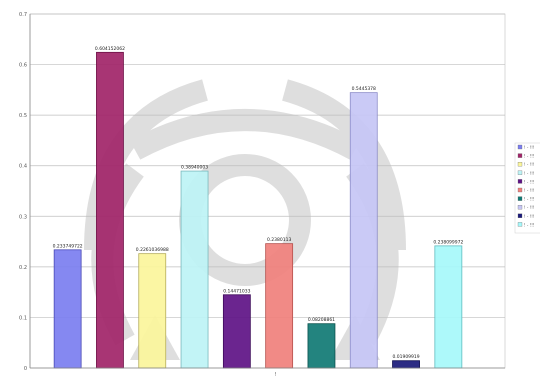 The height and width of the screenshot is (379, 540). I want to click on y-tick-label: 0.4, so click(23, 167).